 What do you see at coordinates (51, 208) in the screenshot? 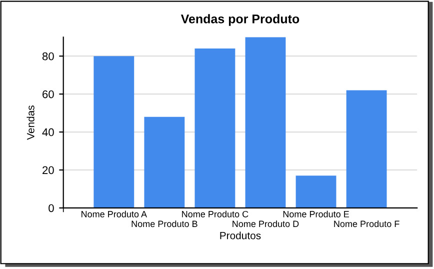
I see `y-tick-label: 0` at bounding box center [51, 208].